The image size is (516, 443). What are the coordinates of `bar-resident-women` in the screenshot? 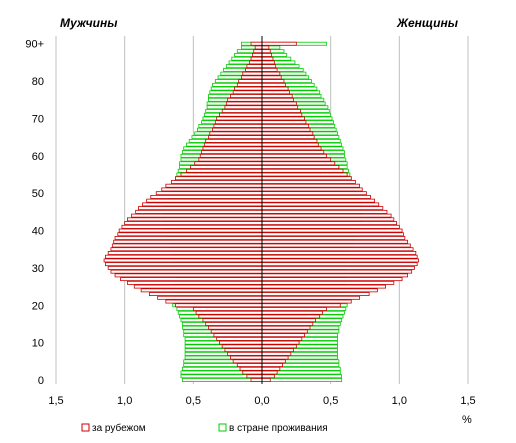 It's located at (302, 380).